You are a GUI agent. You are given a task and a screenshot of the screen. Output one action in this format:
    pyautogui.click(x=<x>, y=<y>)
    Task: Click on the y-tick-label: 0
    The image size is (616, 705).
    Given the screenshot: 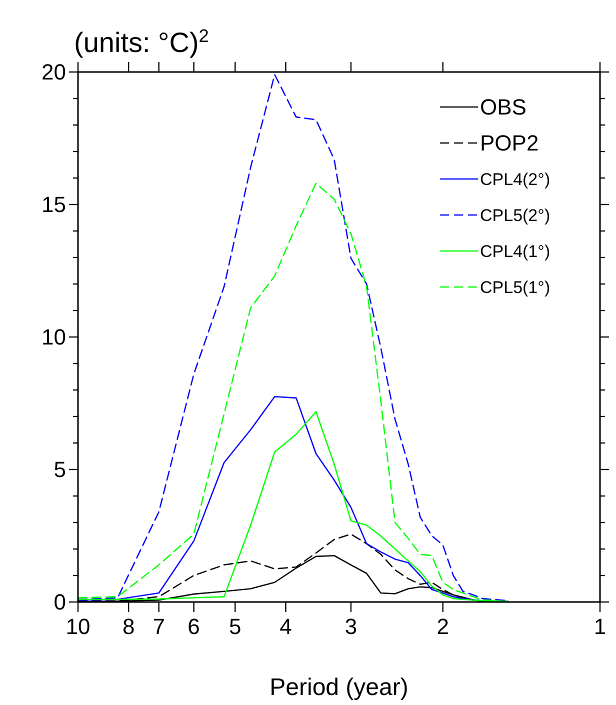 What is the action you would take?
    pyautogui.click(x=60, y=602)
    